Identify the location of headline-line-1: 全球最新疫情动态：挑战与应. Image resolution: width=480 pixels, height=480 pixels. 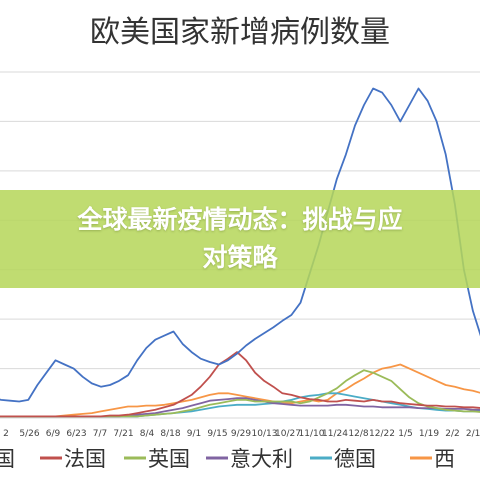
(240, 219).